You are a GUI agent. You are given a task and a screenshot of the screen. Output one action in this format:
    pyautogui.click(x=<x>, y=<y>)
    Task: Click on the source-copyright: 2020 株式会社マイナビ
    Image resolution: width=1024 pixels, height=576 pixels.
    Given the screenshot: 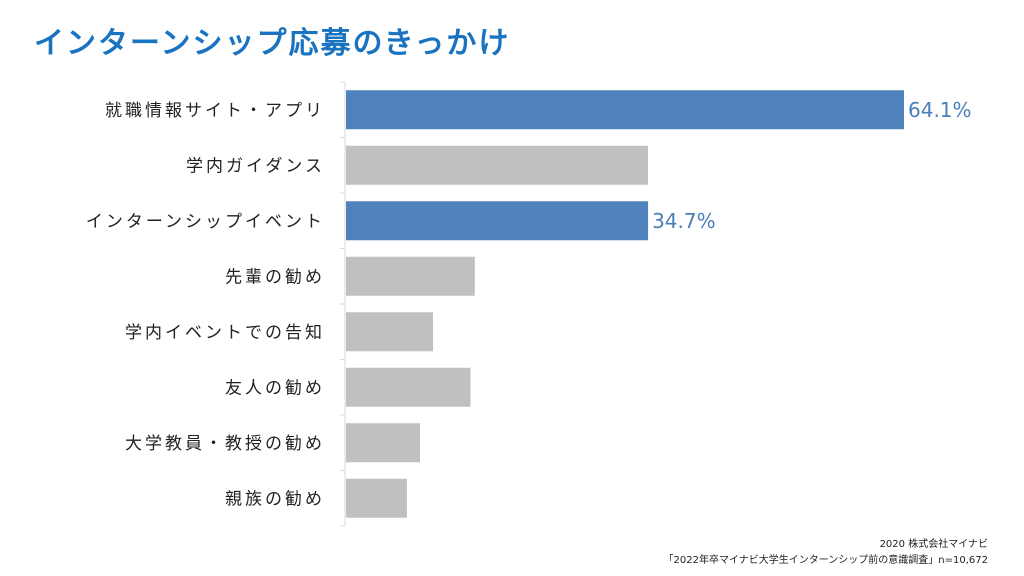 What is the action you would take?
    pyautogui.click(x=933, y=544)
    